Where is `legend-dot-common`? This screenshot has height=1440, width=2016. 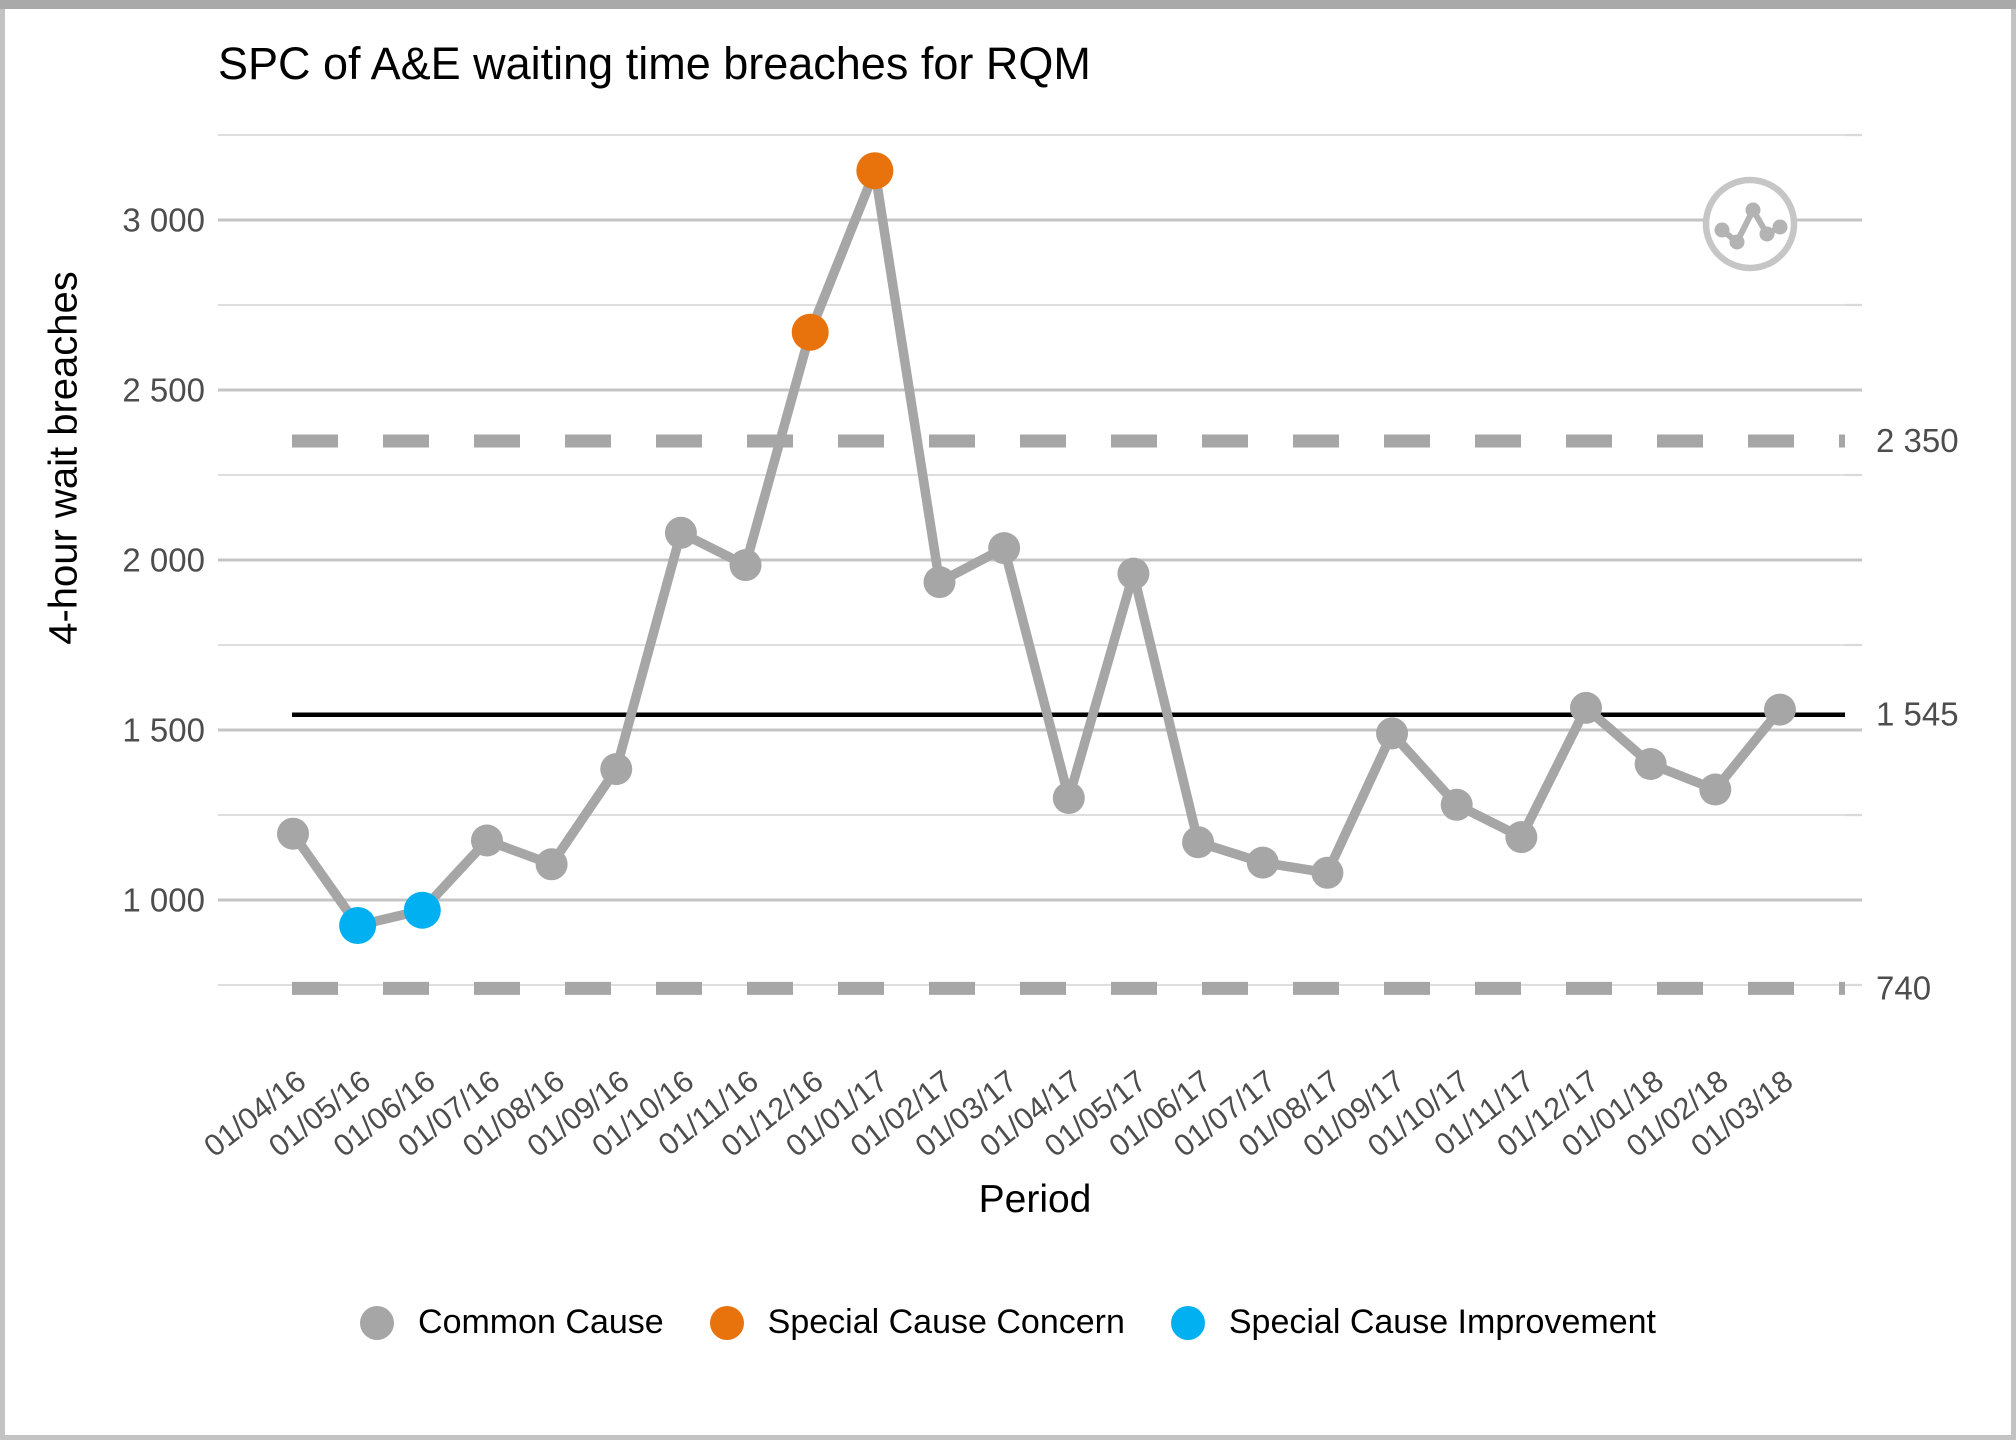 legend-dot-common is located at coordinates (377, 1322).